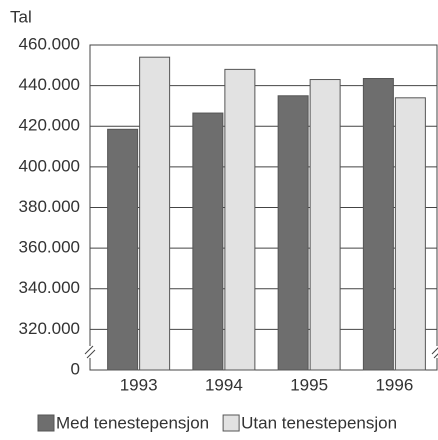 The image size is (438, 440). Describe the element at coordinates (319, 422) in the screenshot. I see `legend-label: Utan tenestepensjon` at that location.